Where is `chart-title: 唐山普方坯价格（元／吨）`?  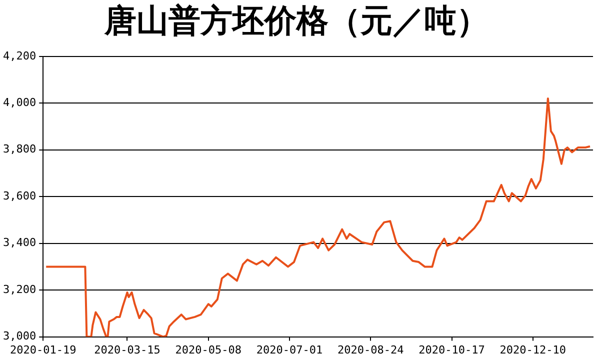 chart-title: 唐山普方坯价格（元／吨） is located at coordinates (296, 21).